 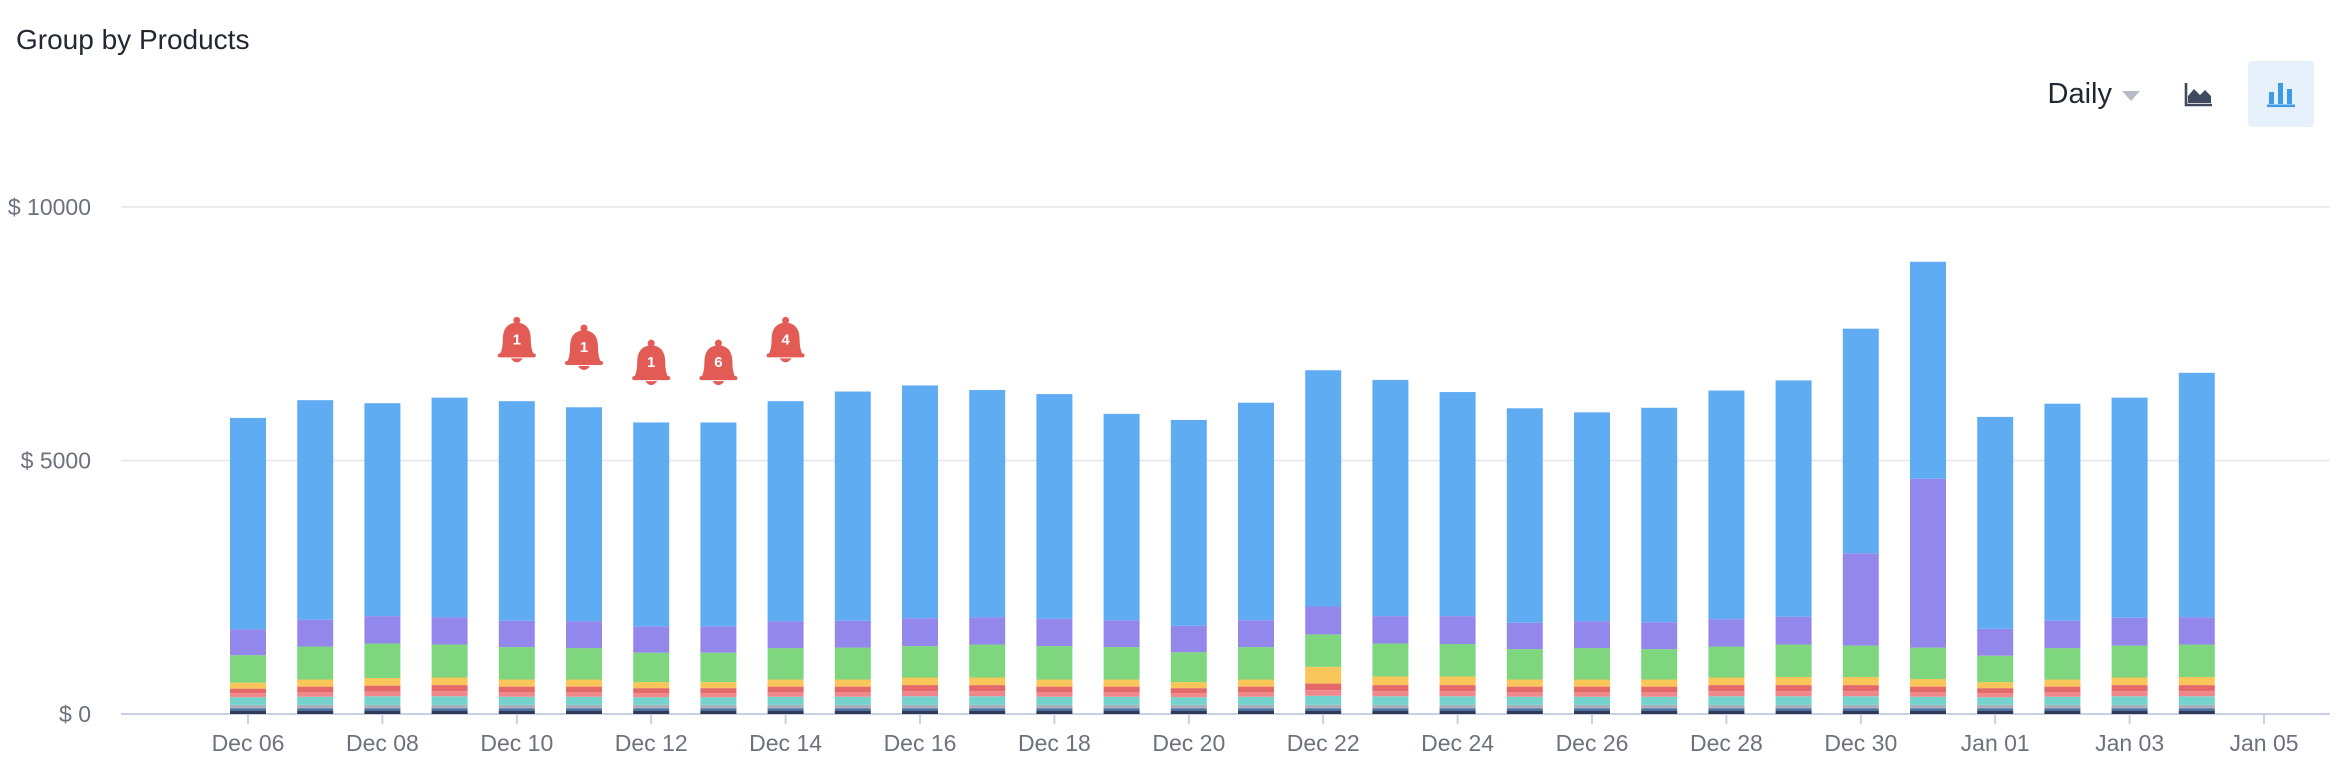 What do you see at coordinates (1188, 743) in the screenshot?
I see `x-tick-label: Dec 20` at bounding box center [1188, 743].